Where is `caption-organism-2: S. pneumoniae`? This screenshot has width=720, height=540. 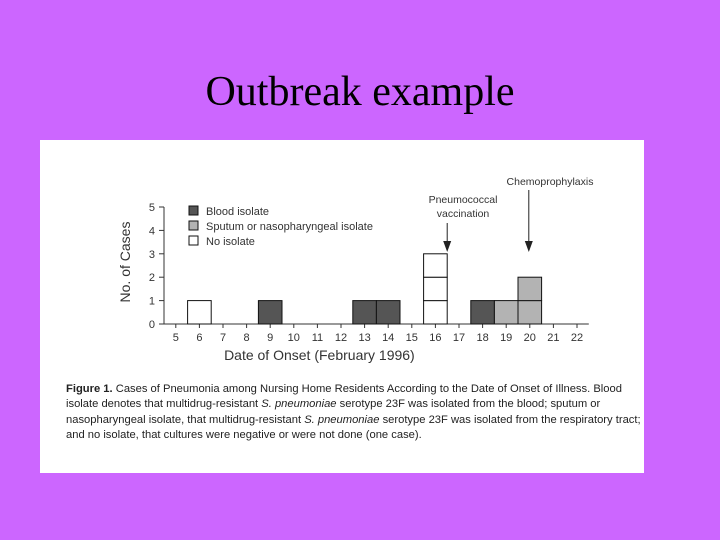 caption-organism-2: S. pneumoniae is located at coordinates (342, 419).